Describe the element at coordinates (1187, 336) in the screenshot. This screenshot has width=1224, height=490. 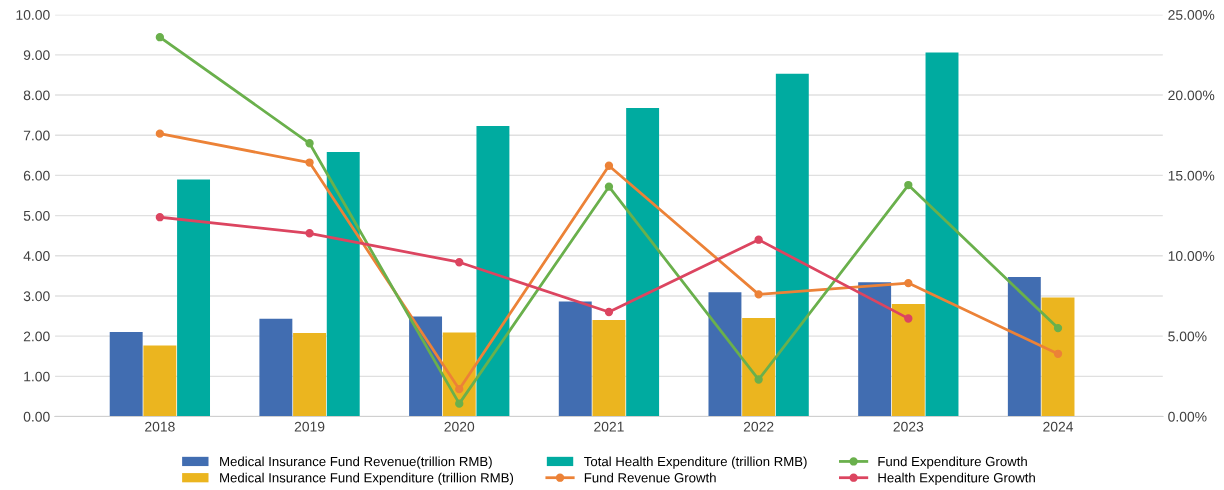
I see `y2-tick-label: 5.00%` at that location.